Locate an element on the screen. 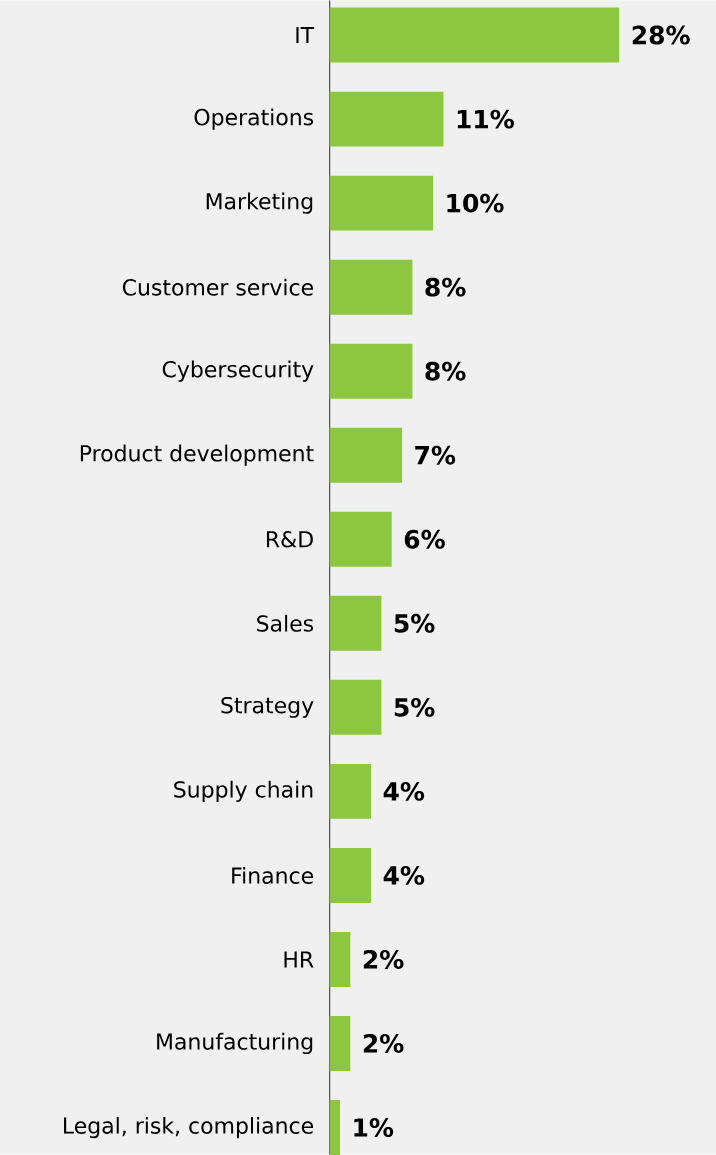 The image size is (716, 1155). data-label: 7% is located at coordinates (435, 455).